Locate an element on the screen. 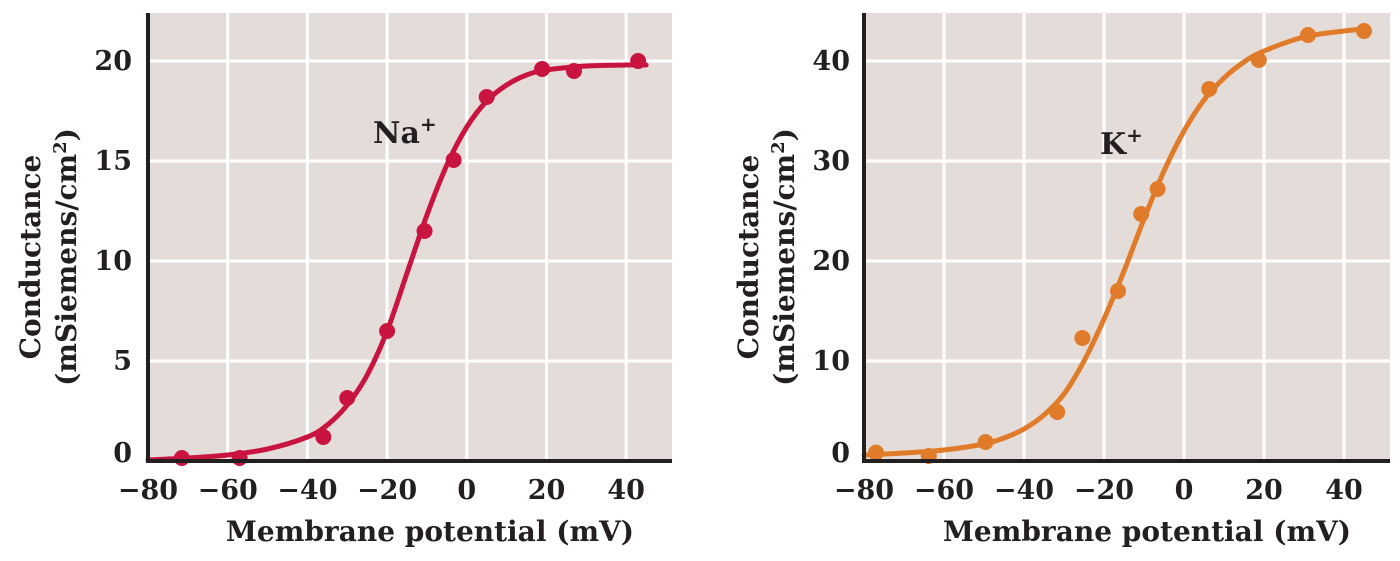 The width and height of the screenshot is (1400, 561). y-tick-labels: 0 10 20 30 40 is located at coordinates (831, 257).